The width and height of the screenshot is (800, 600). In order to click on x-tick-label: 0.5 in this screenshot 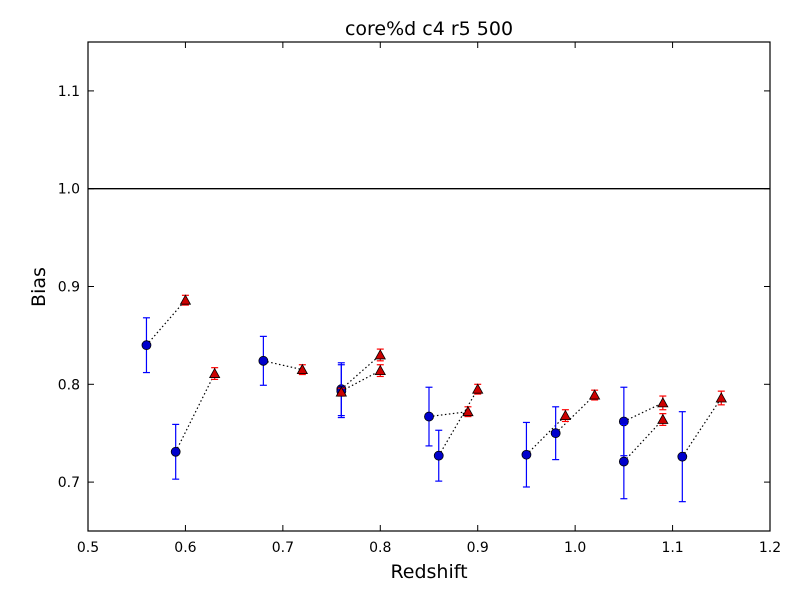, I will do `click(88, 548)`.